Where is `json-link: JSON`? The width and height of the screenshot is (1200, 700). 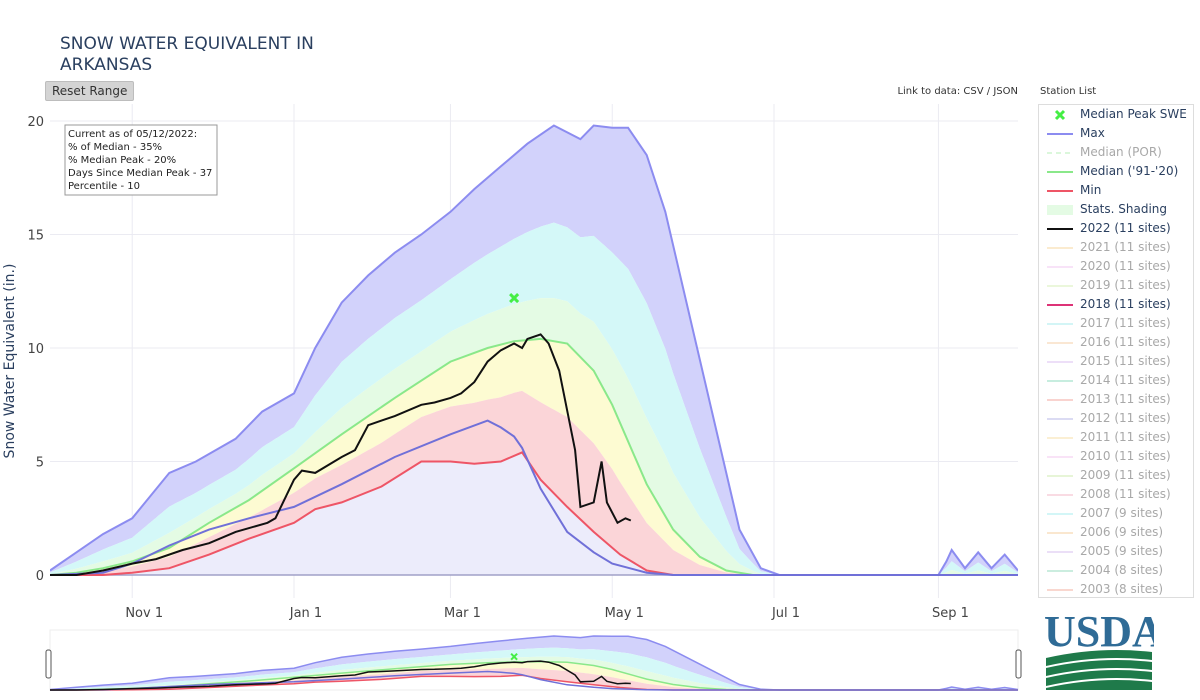
json-link: JSON is located at coordinates (1005, 91).